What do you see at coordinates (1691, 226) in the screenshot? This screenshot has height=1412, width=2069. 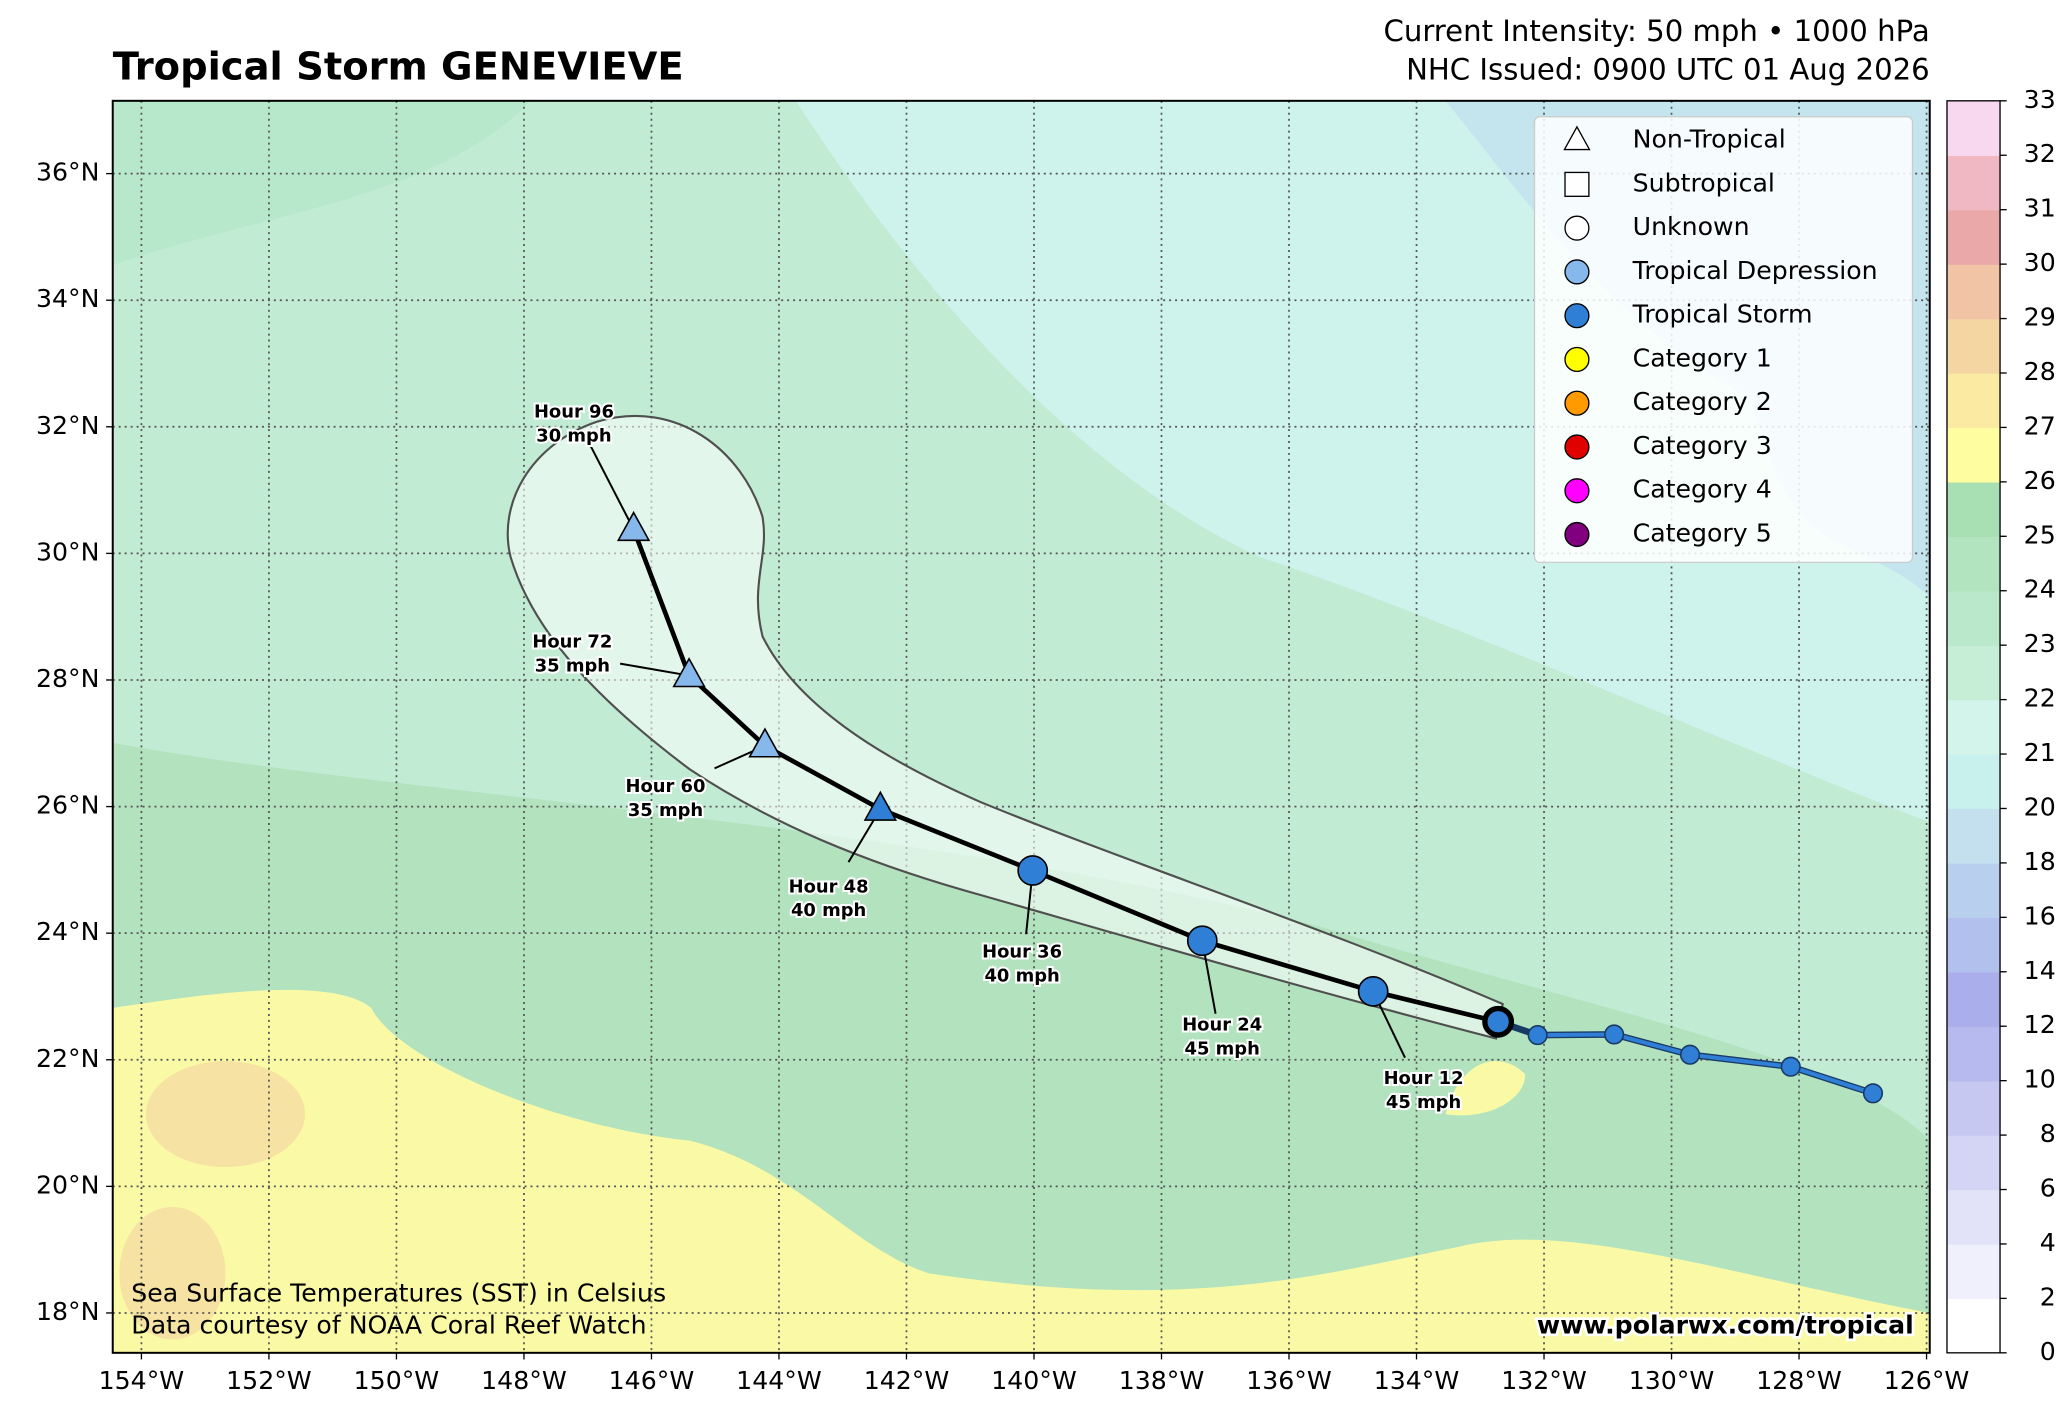 I see `legend-label: Unknown` at bounding box center [1691, 226].